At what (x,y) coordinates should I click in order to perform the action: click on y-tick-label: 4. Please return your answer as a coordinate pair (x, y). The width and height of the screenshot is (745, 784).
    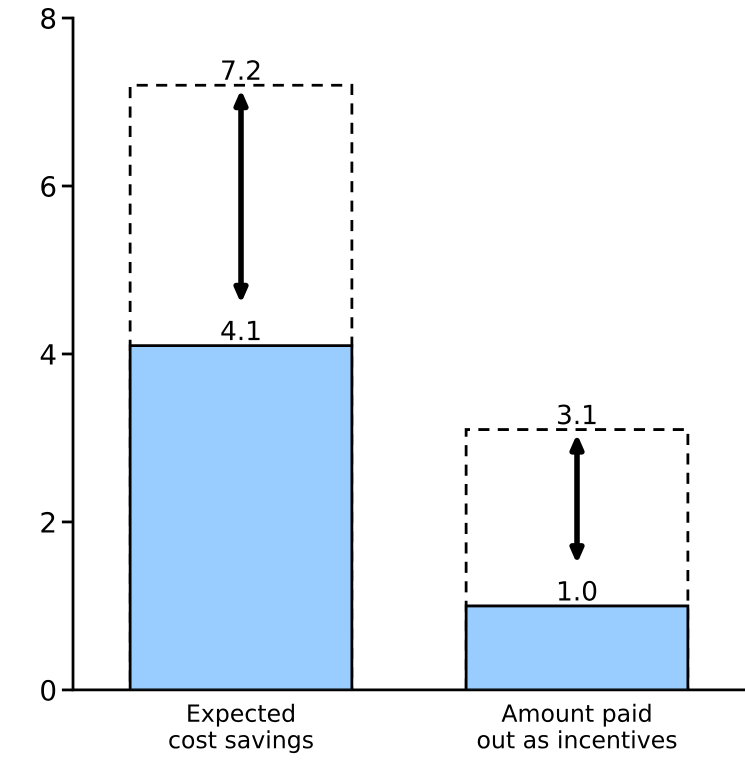
    Looking at the image, I should click on (48, 354).